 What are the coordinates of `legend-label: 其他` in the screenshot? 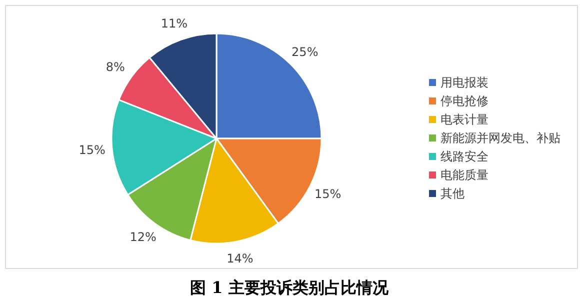 It's located at (452, 193).